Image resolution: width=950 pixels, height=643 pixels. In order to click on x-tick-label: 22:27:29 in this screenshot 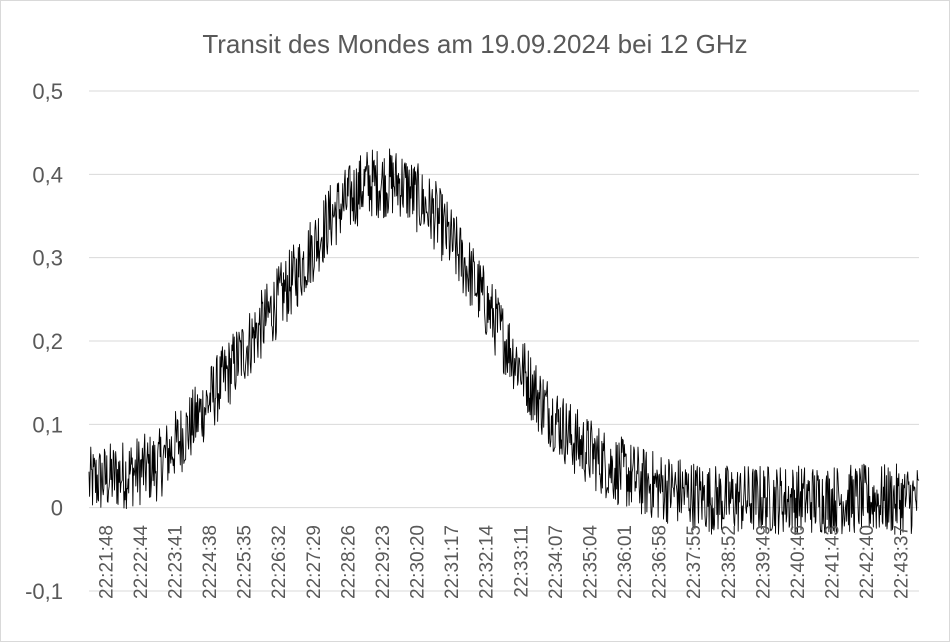, I will do `click(314, 562)`.